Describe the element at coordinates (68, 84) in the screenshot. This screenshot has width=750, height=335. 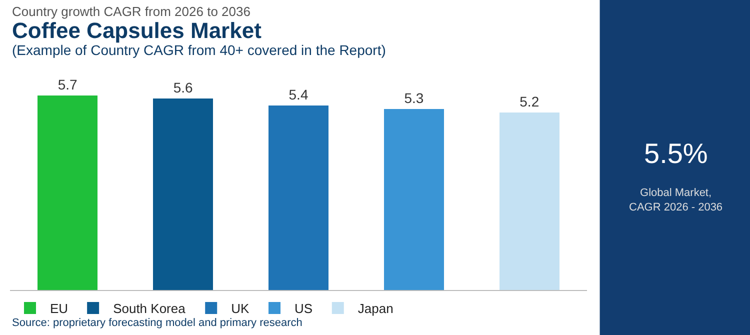
I see `data-label: 5.7` at that location.